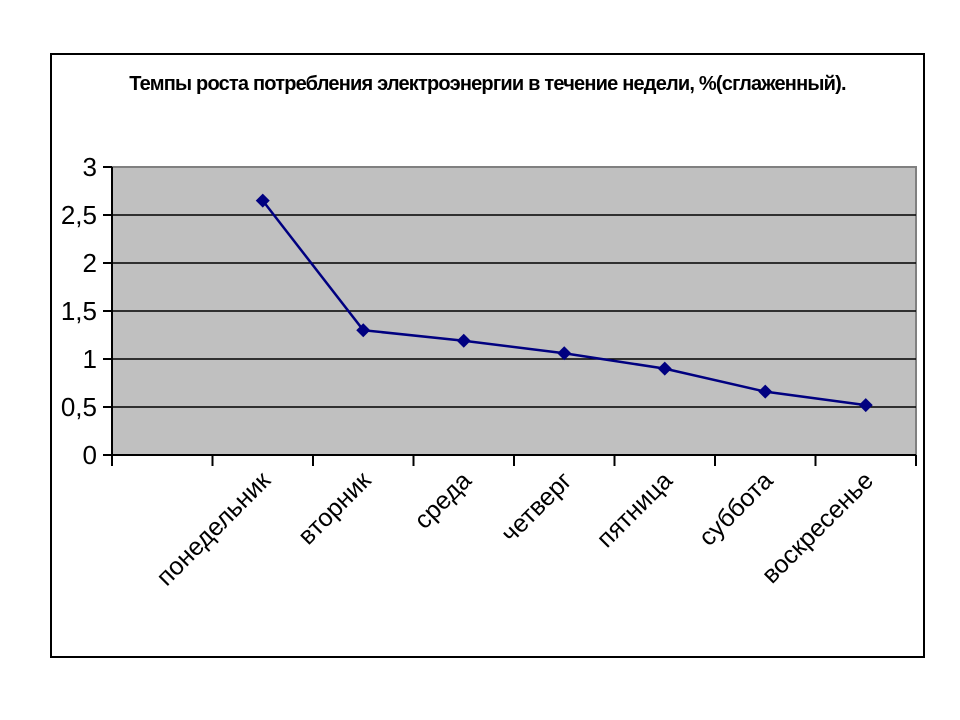  What do you see at coordinates (537, 507) in the screenshot?
I see `x-axis-category-label: четверг` at bounding box center [537, 507].